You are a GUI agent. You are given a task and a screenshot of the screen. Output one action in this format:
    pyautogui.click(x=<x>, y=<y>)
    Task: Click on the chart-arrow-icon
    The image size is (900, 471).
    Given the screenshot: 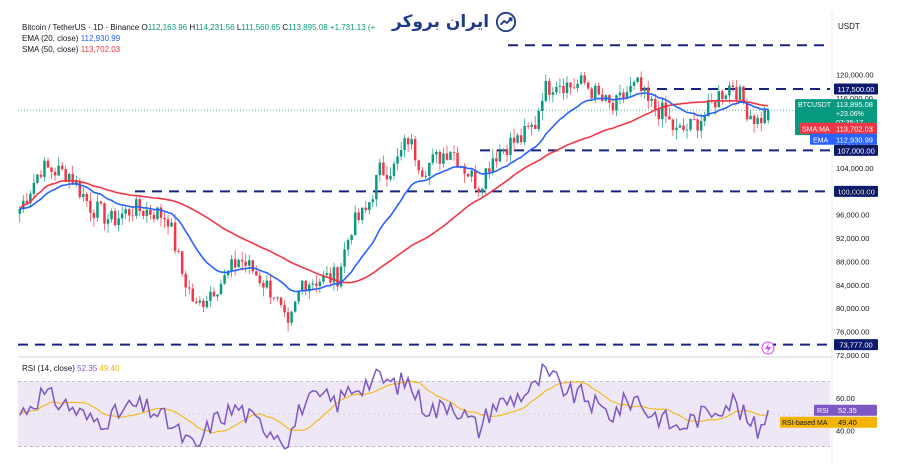 What is the action you would take?
    pyautogui.click(x=506, y=22)
    